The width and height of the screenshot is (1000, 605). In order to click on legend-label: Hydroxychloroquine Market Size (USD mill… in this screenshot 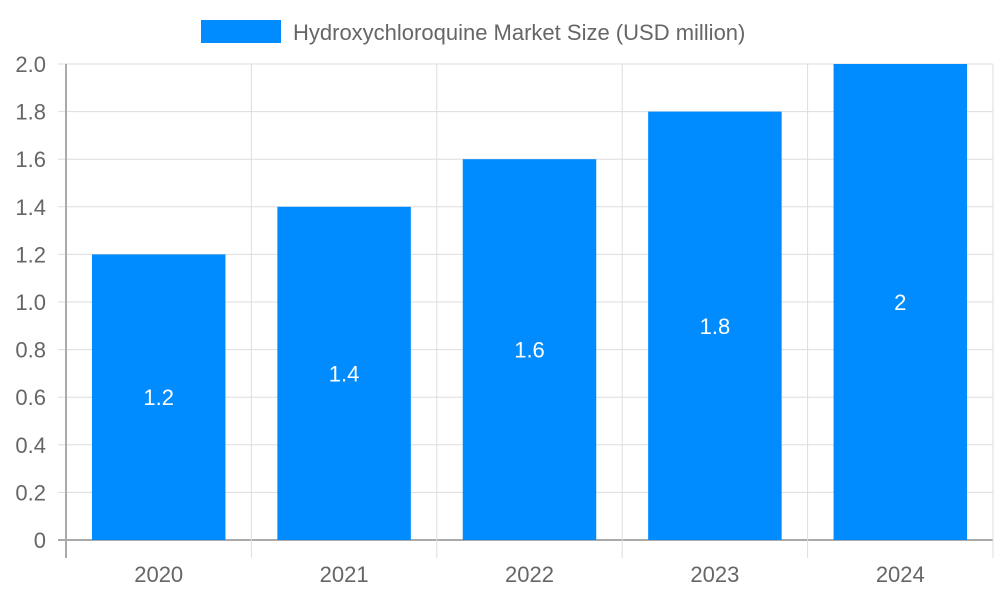, I will do `click(519, 32)`.